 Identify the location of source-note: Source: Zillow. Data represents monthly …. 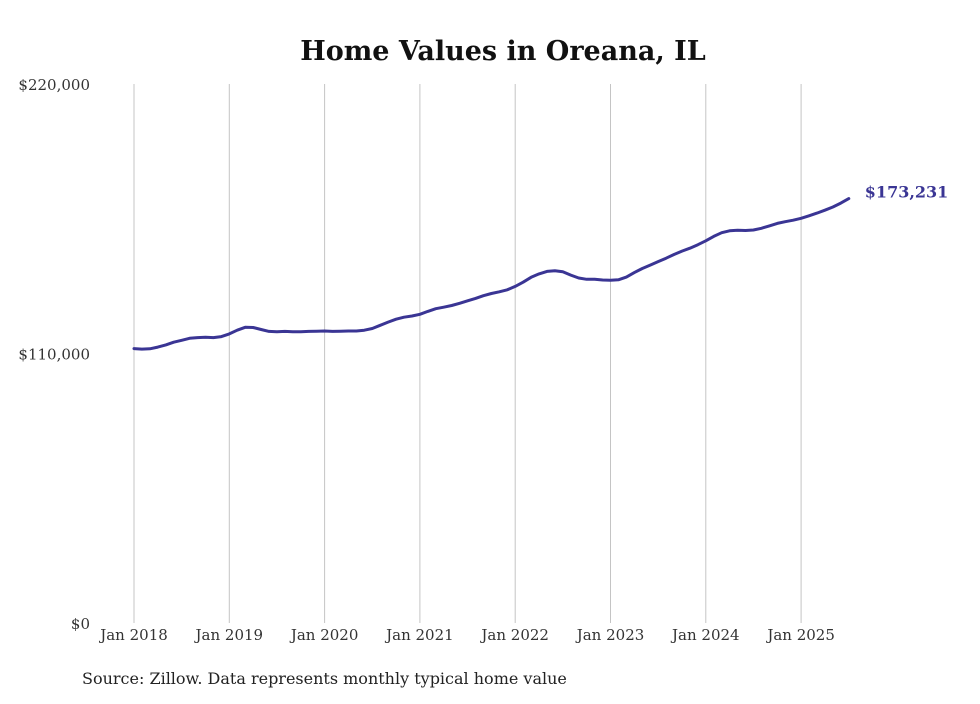
(324, 678).